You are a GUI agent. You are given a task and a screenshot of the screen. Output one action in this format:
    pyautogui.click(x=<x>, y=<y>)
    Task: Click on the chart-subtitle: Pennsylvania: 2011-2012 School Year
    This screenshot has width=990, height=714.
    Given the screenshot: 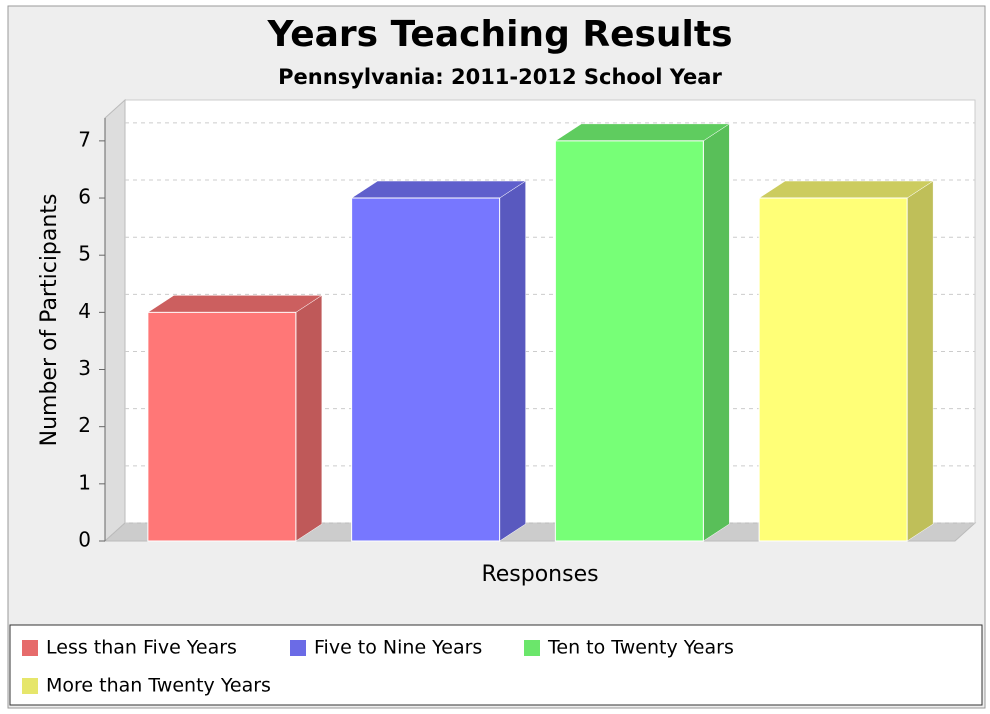 What is the action you would take?
    pyautogui.click(x=500, y=77)
    